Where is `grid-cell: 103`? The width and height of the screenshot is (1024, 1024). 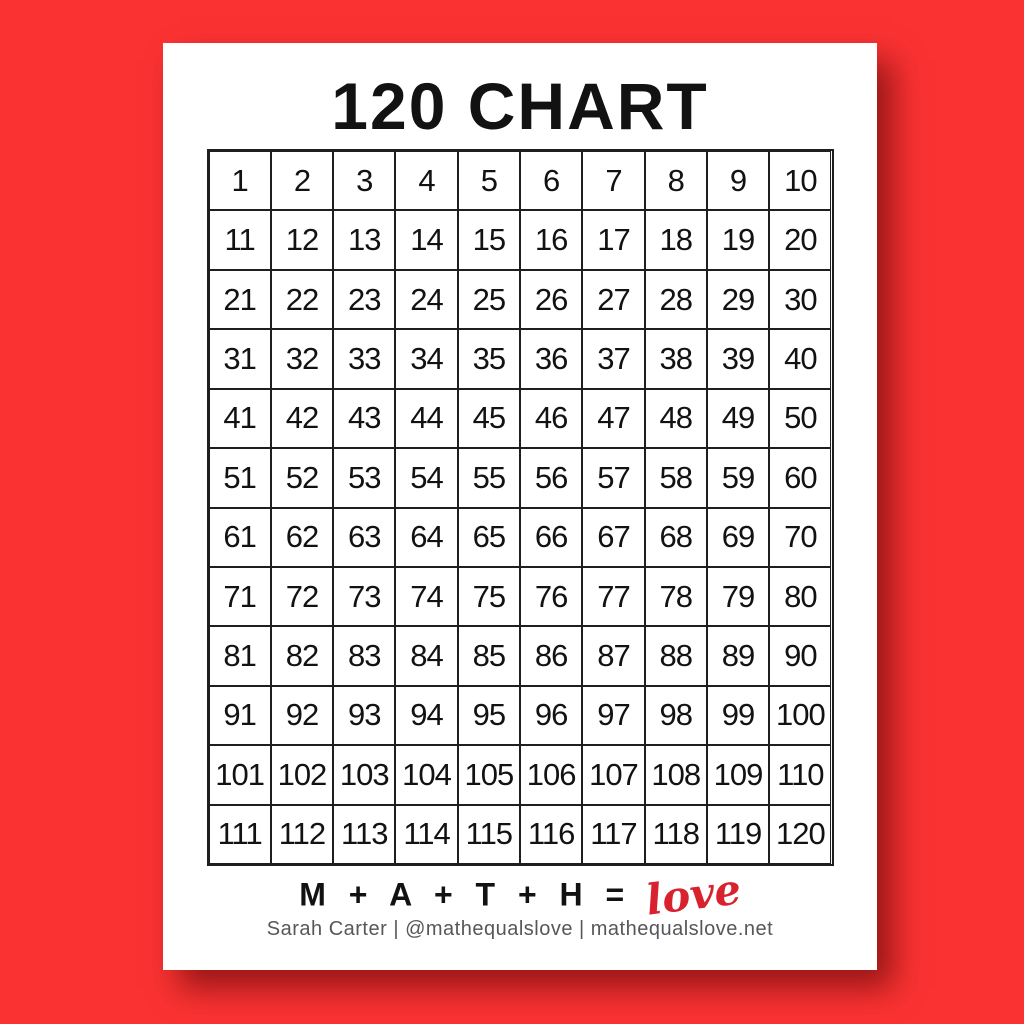
grid-cell: 103 is located at coordinates (364, 775).